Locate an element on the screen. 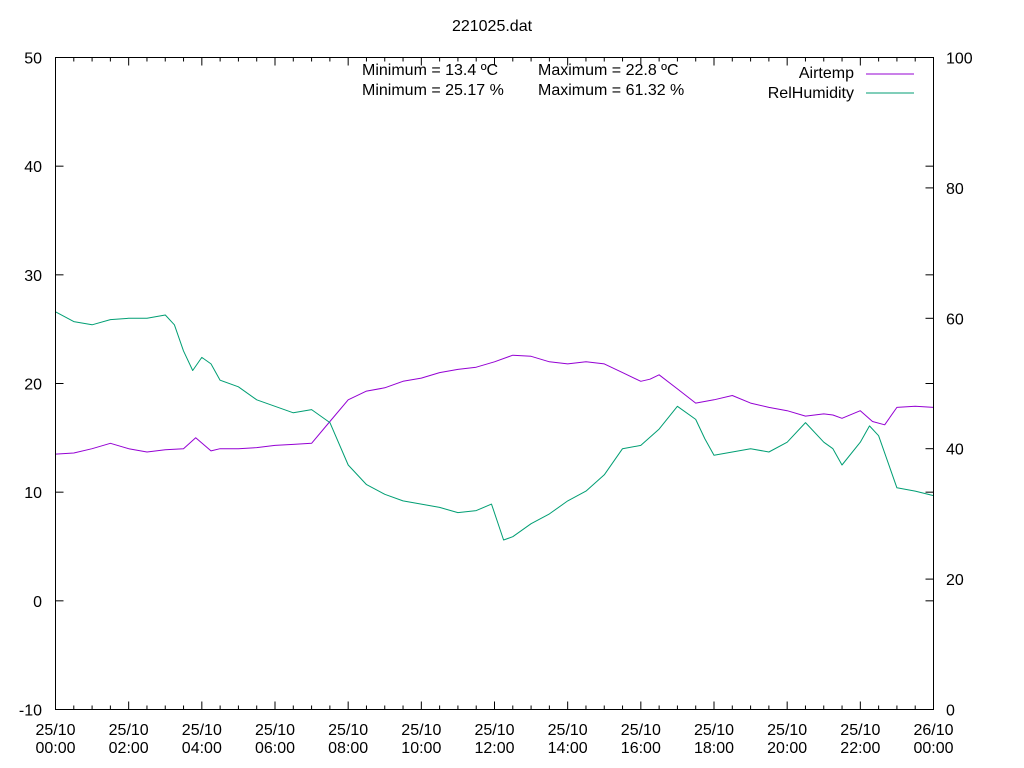 Image resolution: width=1024 pixels, height=768 pixels. x-tick-label-time: 14:00 is located at coordinates (568, 748).